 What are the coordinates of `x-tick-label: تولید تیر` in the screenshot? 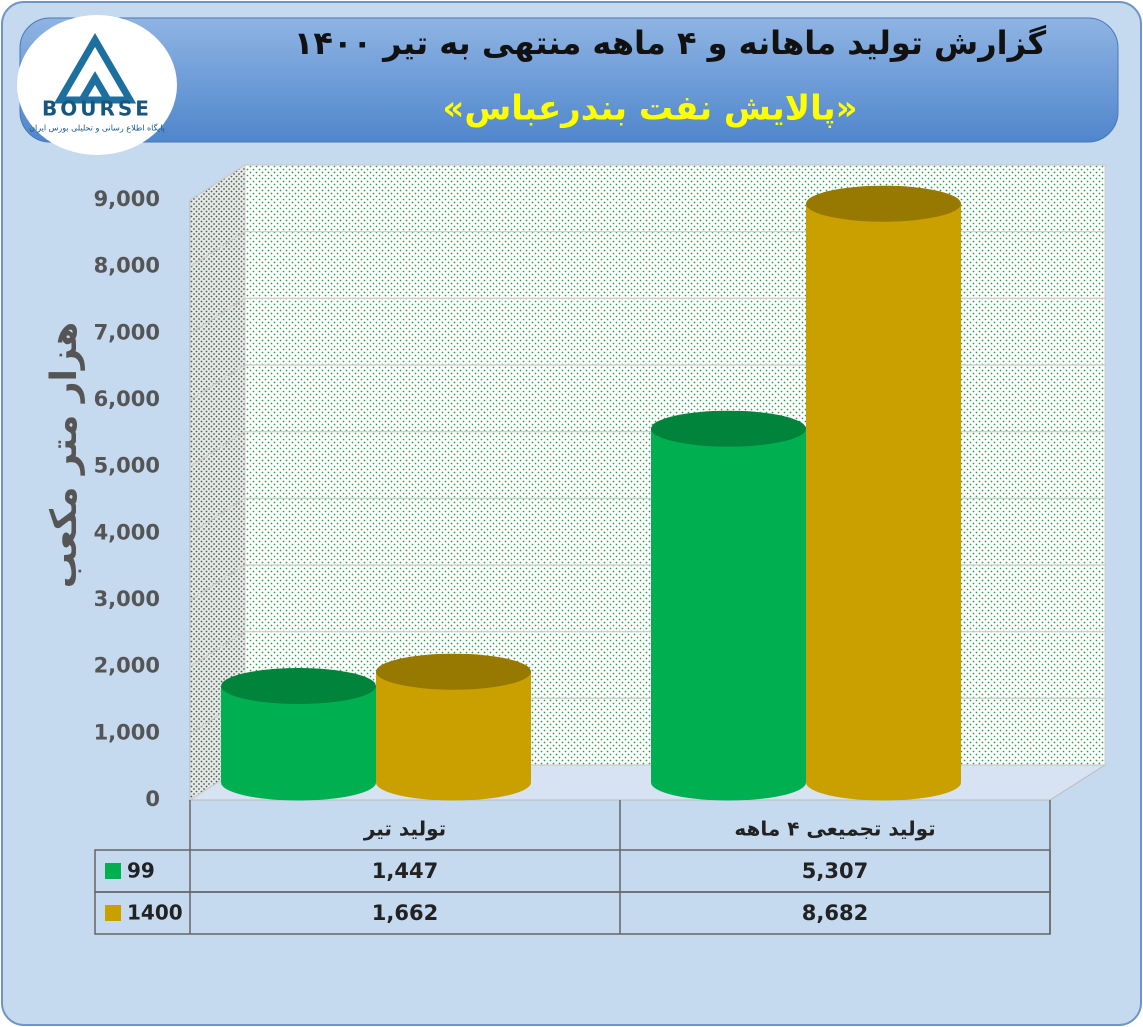 It's located at (404, 829).